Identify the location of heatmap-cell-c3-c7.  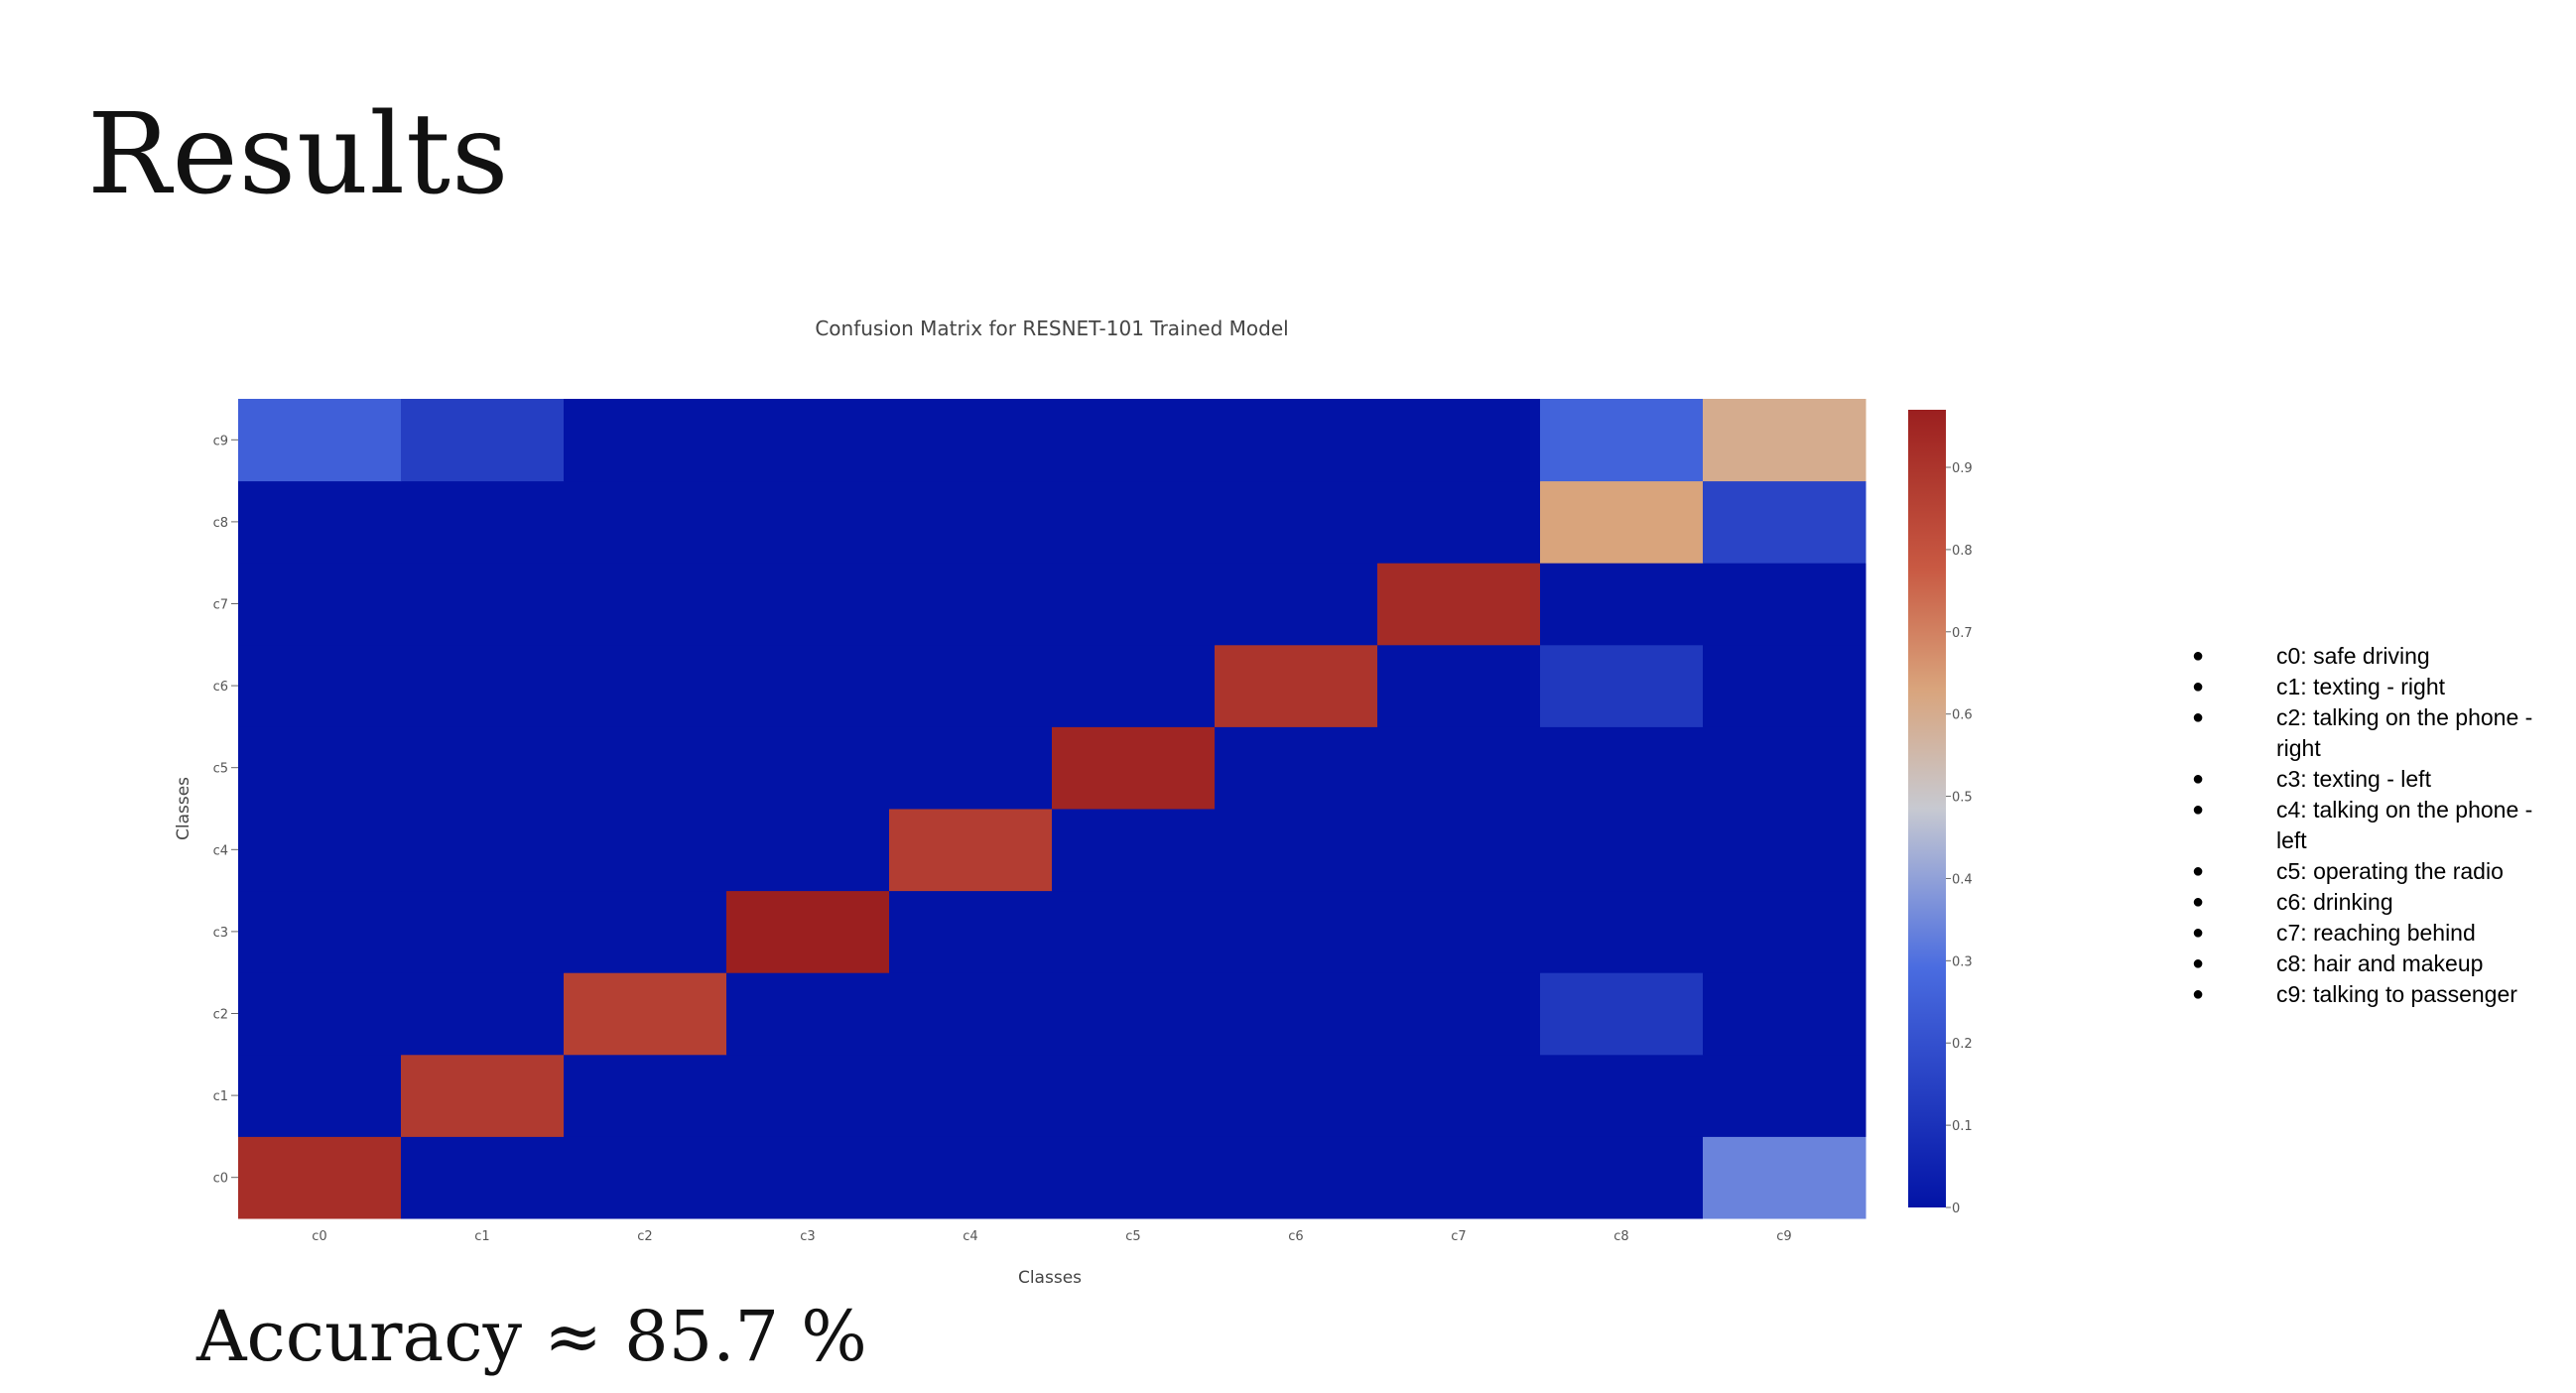
(1459, 931).